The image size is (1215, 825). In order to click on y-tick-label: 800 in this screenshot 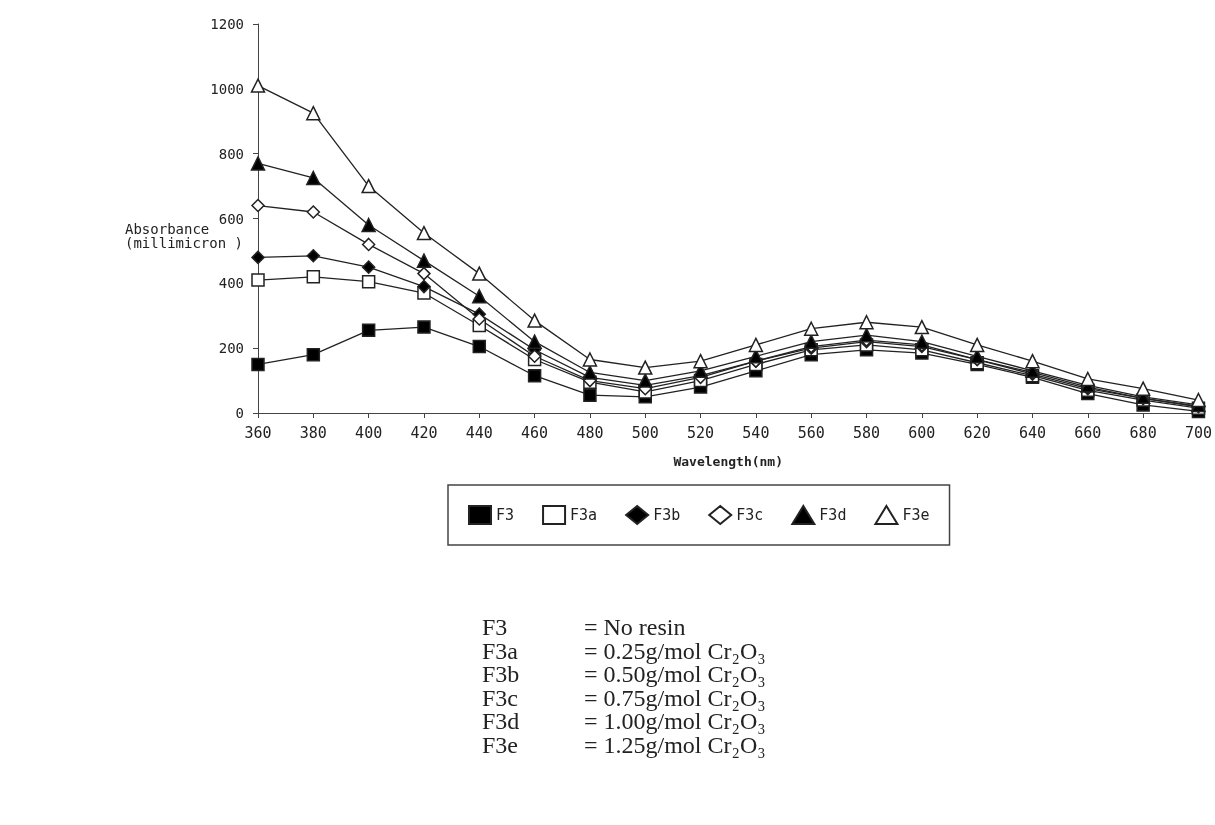, I will do `click(231, 153)`.